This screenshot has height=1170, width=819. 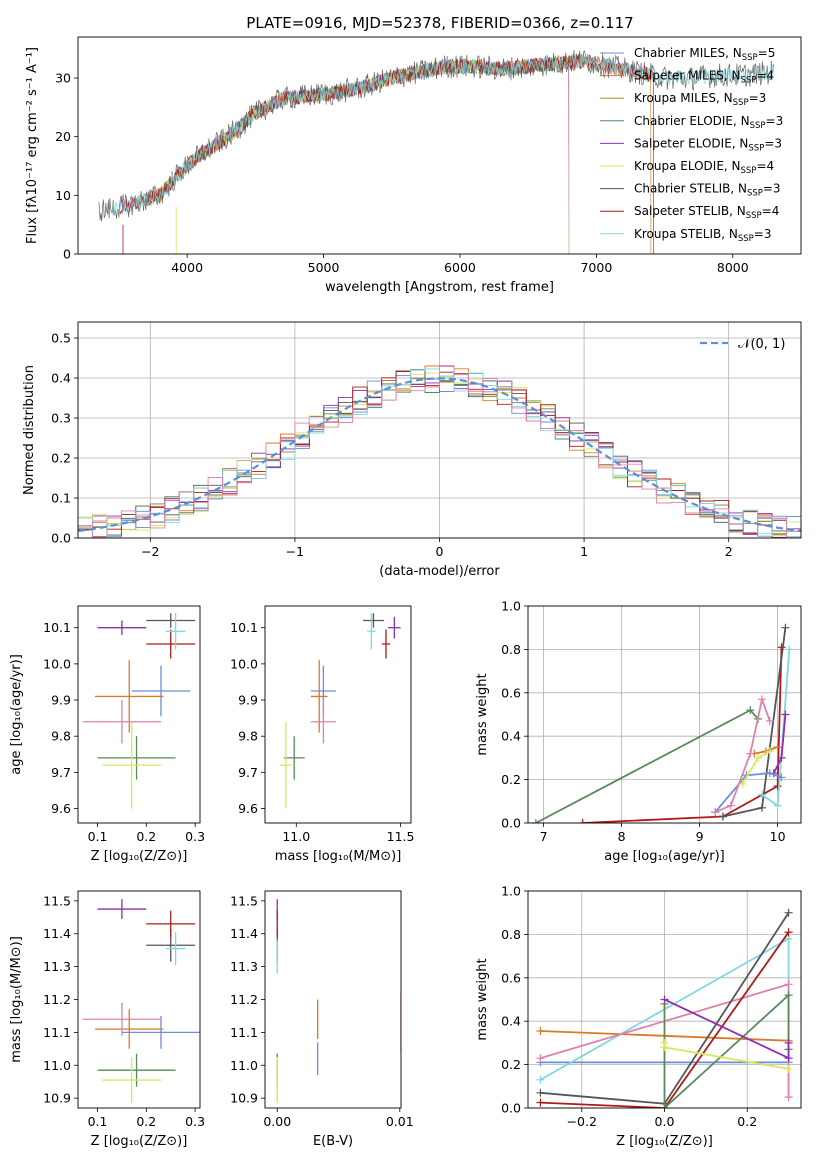 I want to click on x-tick-label: −1, so click(x=295, y=551).